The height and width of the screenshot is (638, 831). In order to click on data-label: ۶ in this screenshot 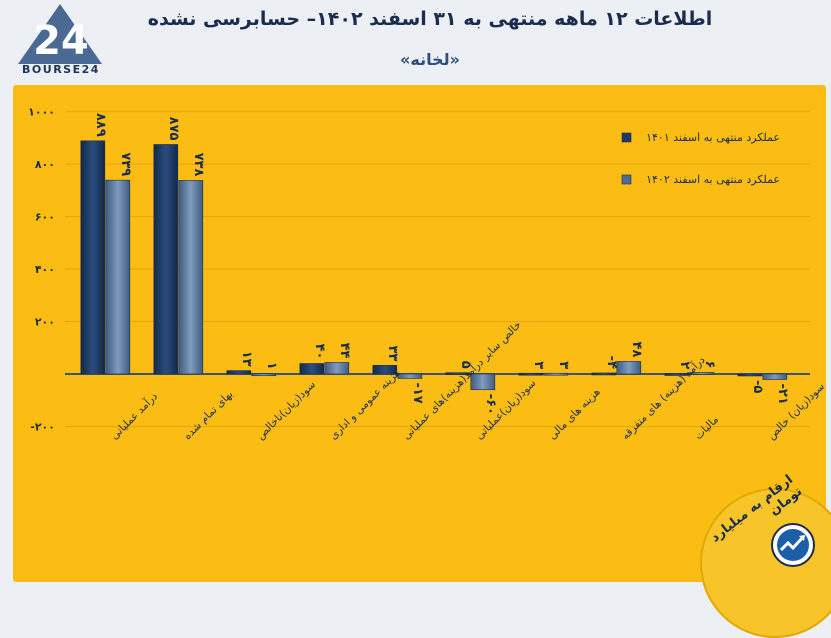, I will do `click(709, 364)`.